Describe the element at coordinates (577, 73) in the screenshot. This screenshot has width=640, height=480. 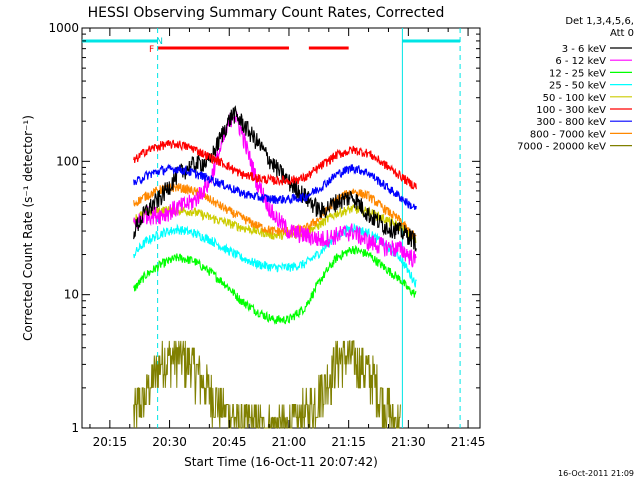
I see `legend-label-12-25-kev: 12 - 25 keV` at that location.